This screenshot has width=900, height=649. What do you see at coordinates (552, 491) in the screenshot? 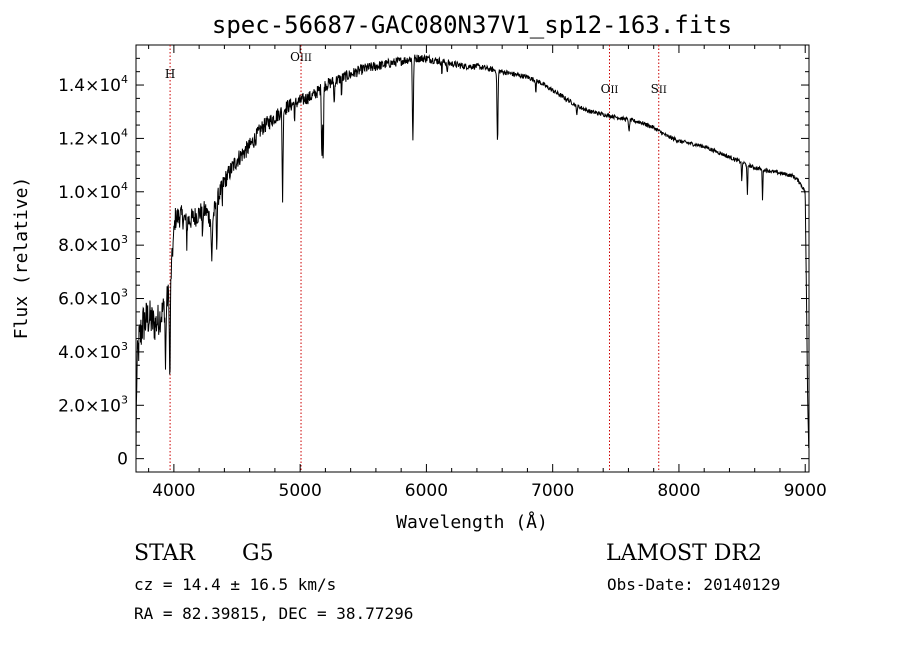
I see `x-tick-label: 7000` at bounding box center [552, 491].